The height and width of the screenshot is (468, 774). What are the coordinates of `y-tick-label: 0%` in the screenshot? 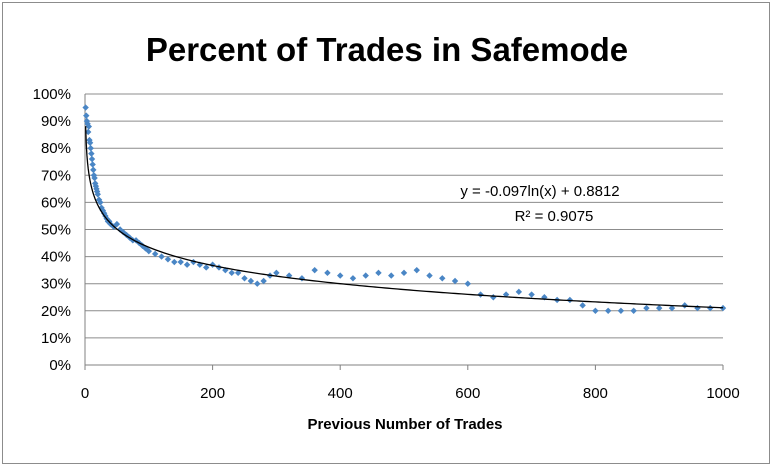 It's located at (60, 365).